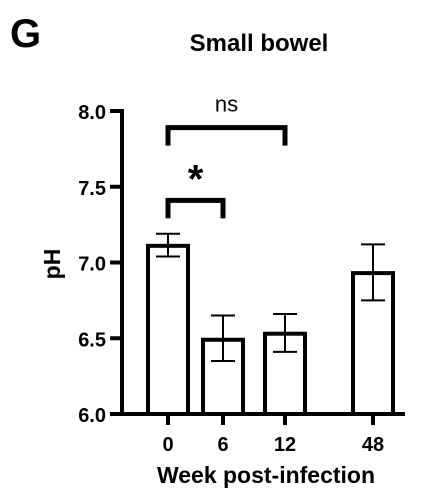 Image resolution: width=421 pixels, height=495 pixels. What do you see at coordinates (167, 445) in the screenshot?
I see `x-tick-label-0: 0` at bounding box center [167, 445].